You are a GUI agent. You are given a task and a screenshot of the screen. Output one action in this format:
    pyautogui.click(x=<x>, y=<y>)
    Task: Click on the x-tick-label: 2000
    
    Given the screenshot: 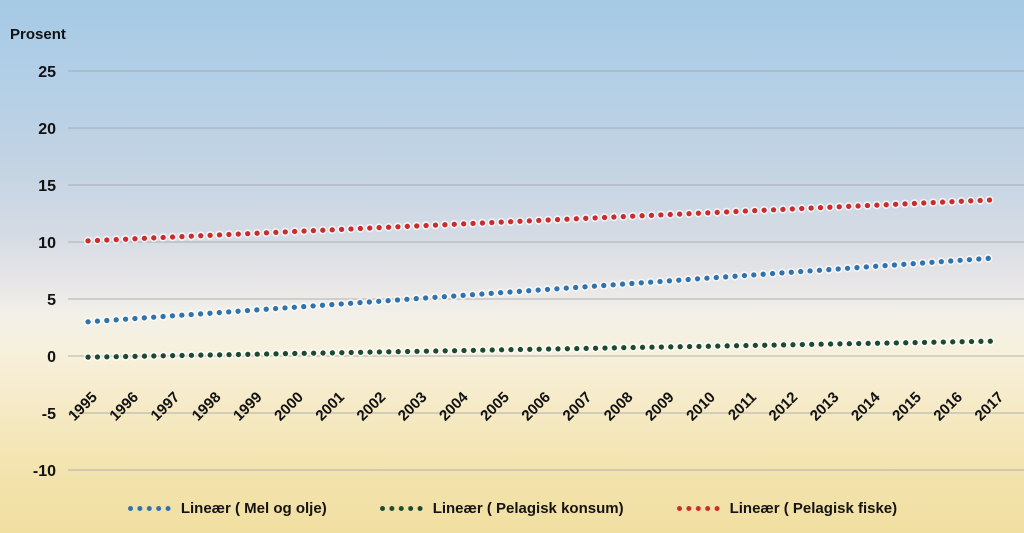 What is the action you would take?
    pyautogui.click(x=289, y=407)
    